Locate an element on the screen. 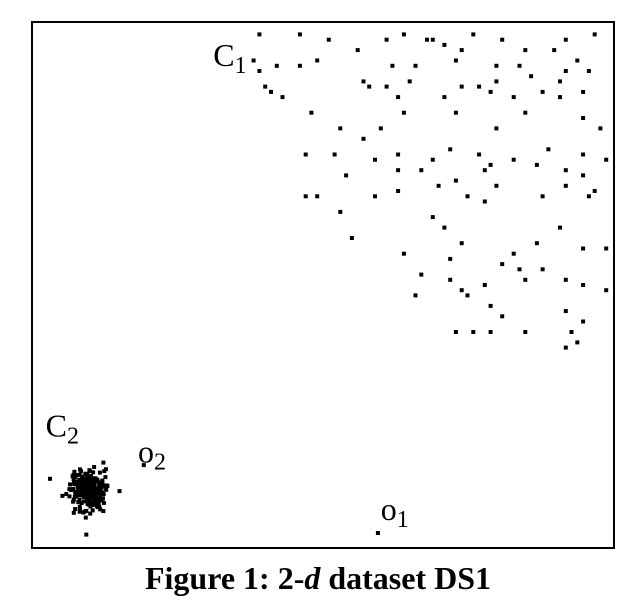 The width and height of the screenshot is (636, 614). caption-prefix: Figure 1: 2- is located at coordinates (224, 578).